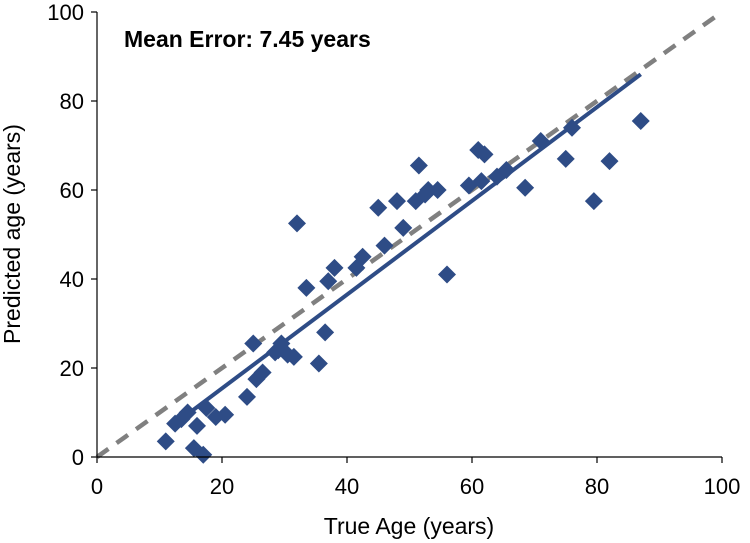 The width and height of the screenshot is (750, 543). What do you see at coordinates (72, 101) in the screenshot?
I see `y-tick-label: 80` at bounding box center [72, 101].